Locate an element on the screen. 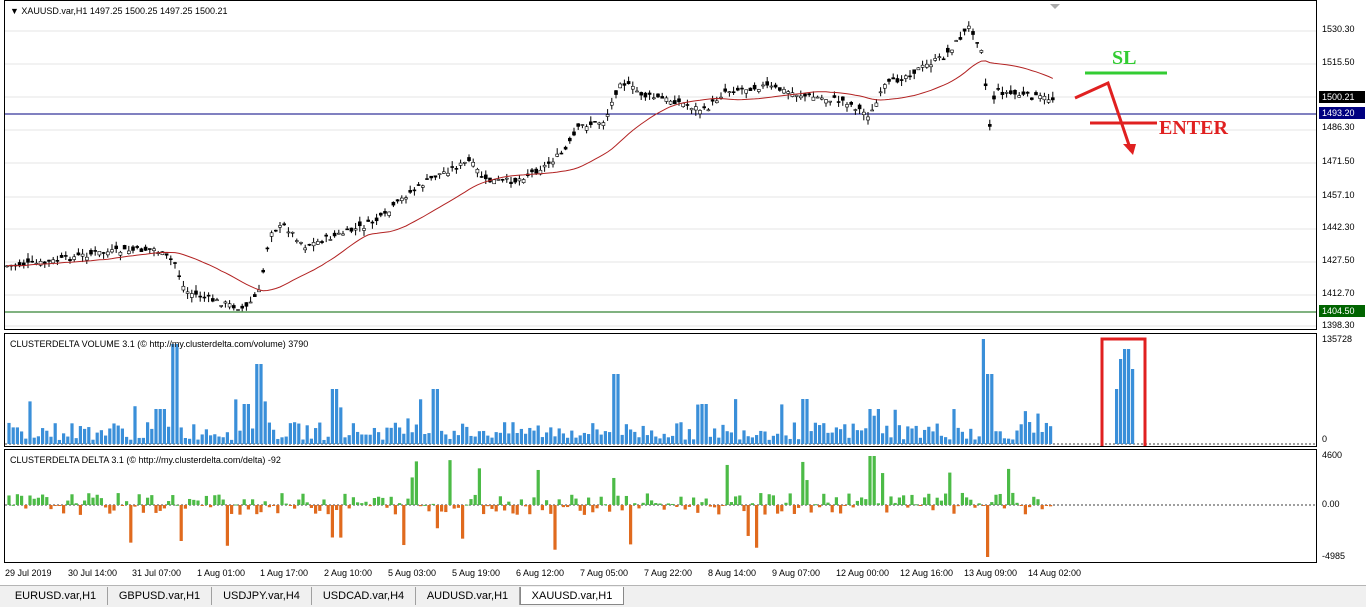  blue-level-tag: 1493.20 is located at coordinates (1342, 113).